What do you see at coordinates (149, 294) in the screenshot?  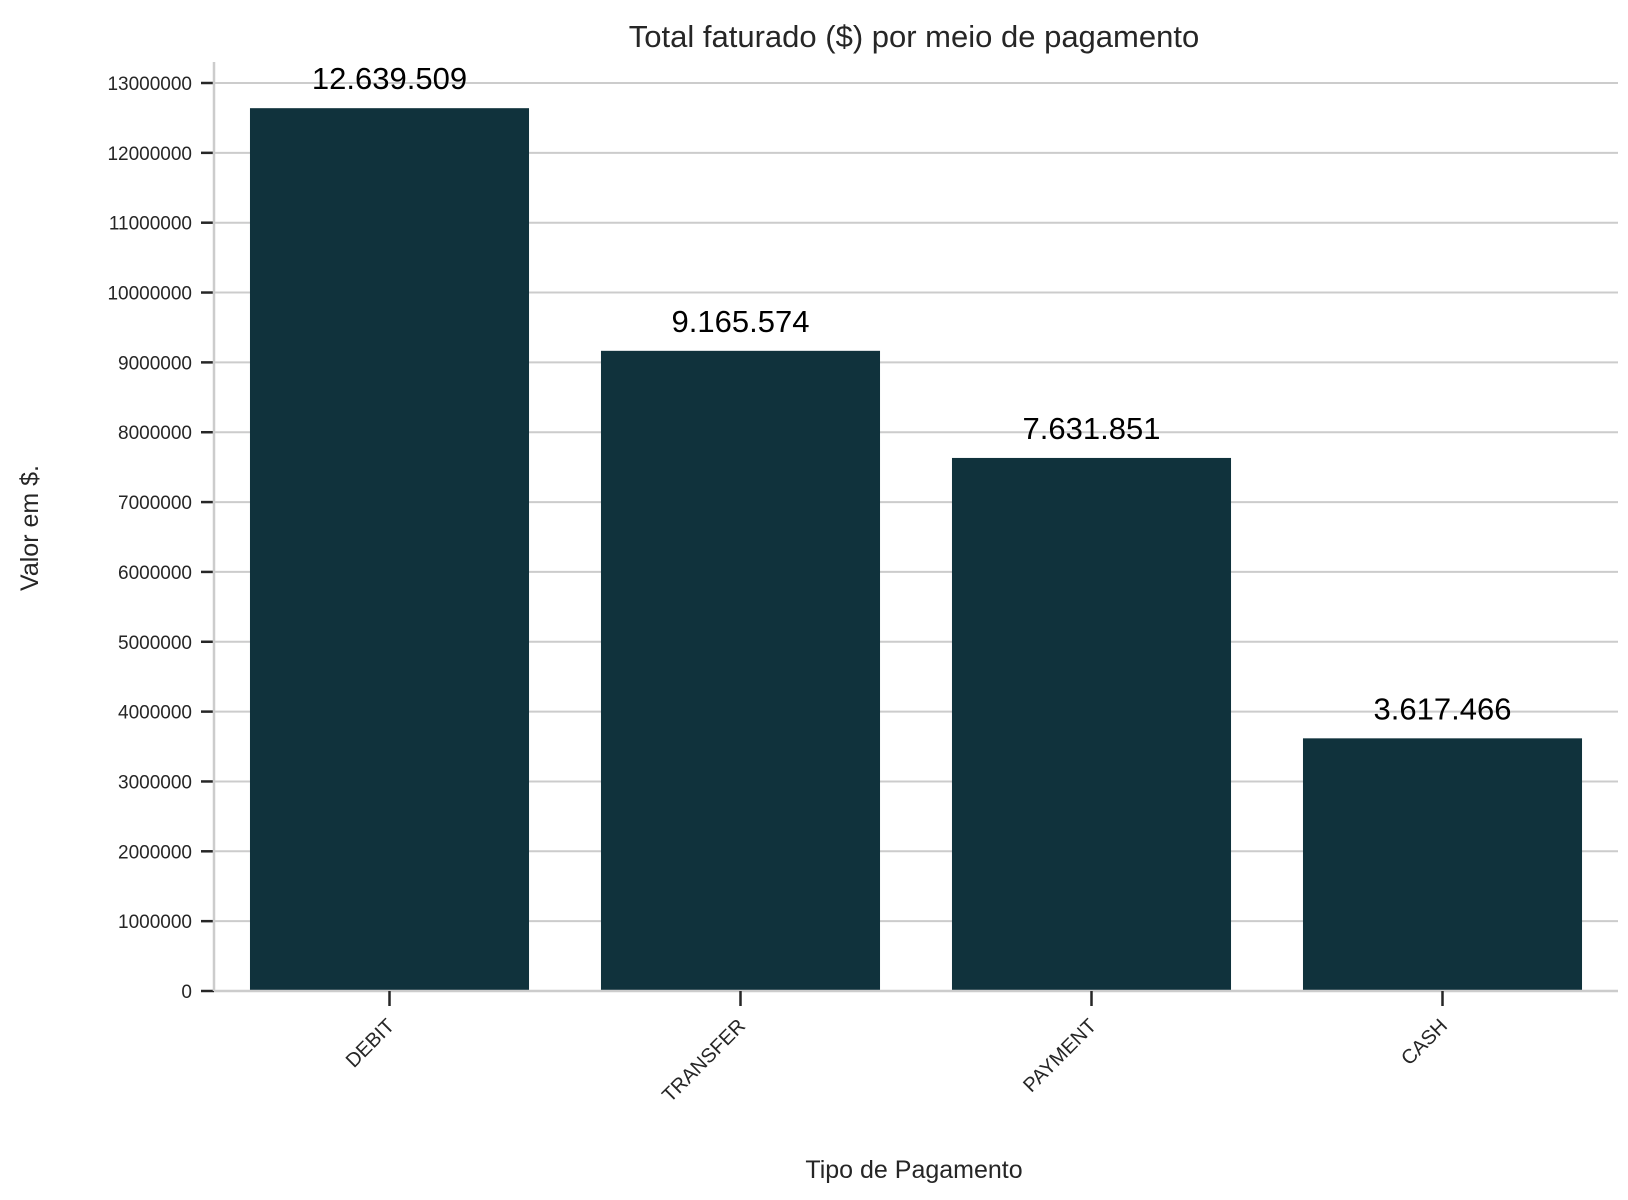 I see `y-tick-label: 10000000` at bounding box center [149, 294].